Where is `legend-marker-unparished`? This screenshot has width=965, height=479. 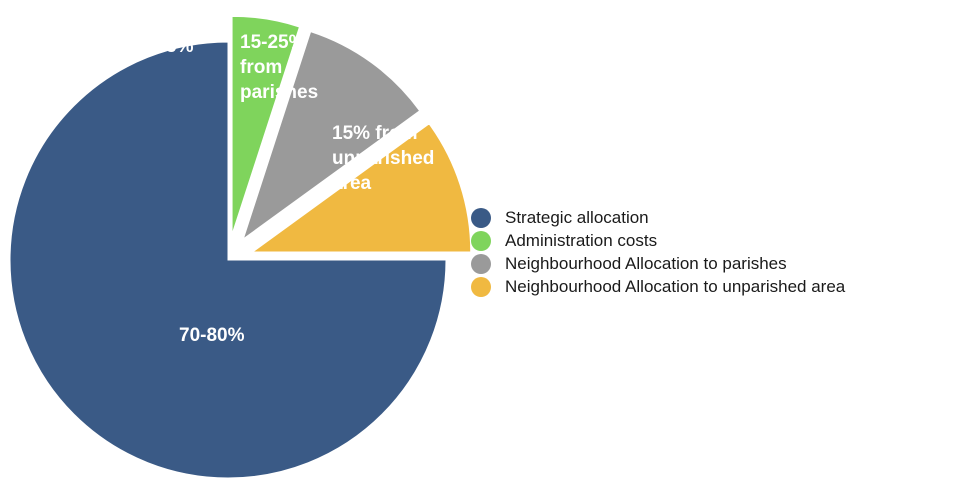
legend-marker-unparished is located at coordinates (481, 287).